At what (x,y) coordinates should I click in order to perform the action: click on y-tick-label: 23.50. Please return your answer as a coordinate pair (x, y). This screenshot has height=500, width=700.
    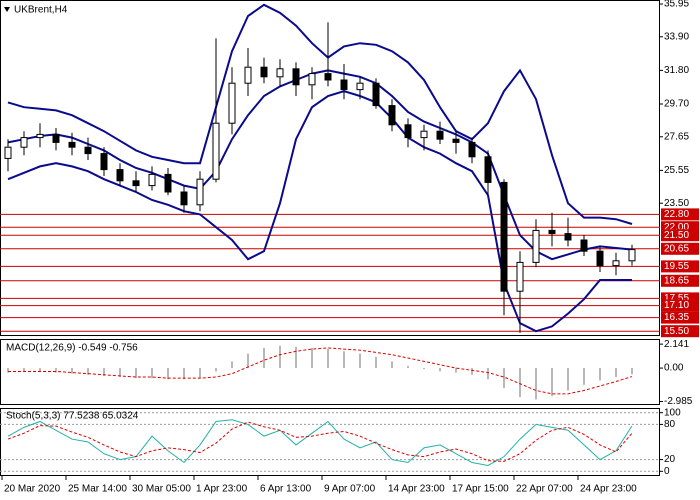
    Looking at the image, I should click on (676, 203).